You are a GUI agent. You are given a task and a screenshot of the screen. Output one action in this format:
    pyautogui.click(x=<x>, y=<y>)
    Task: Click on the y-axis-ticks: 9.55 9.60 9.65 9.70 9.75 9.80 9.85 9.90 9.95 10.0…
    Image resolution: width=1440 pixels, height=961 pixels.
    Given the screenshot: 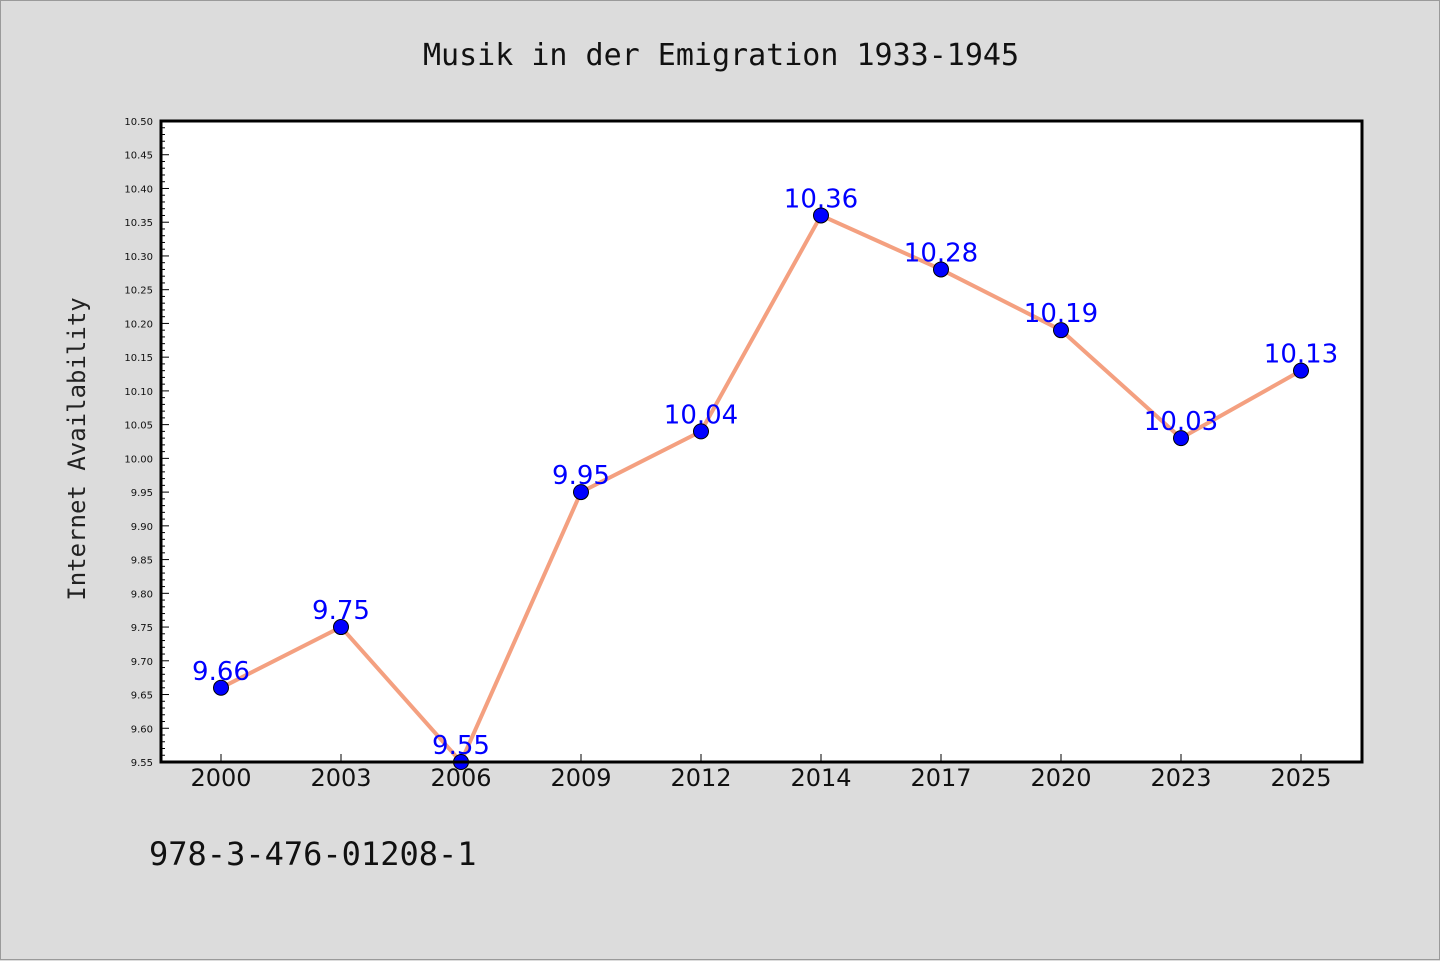 What is the action you would take?
    pyautogui.click(x=146, y=443)
    